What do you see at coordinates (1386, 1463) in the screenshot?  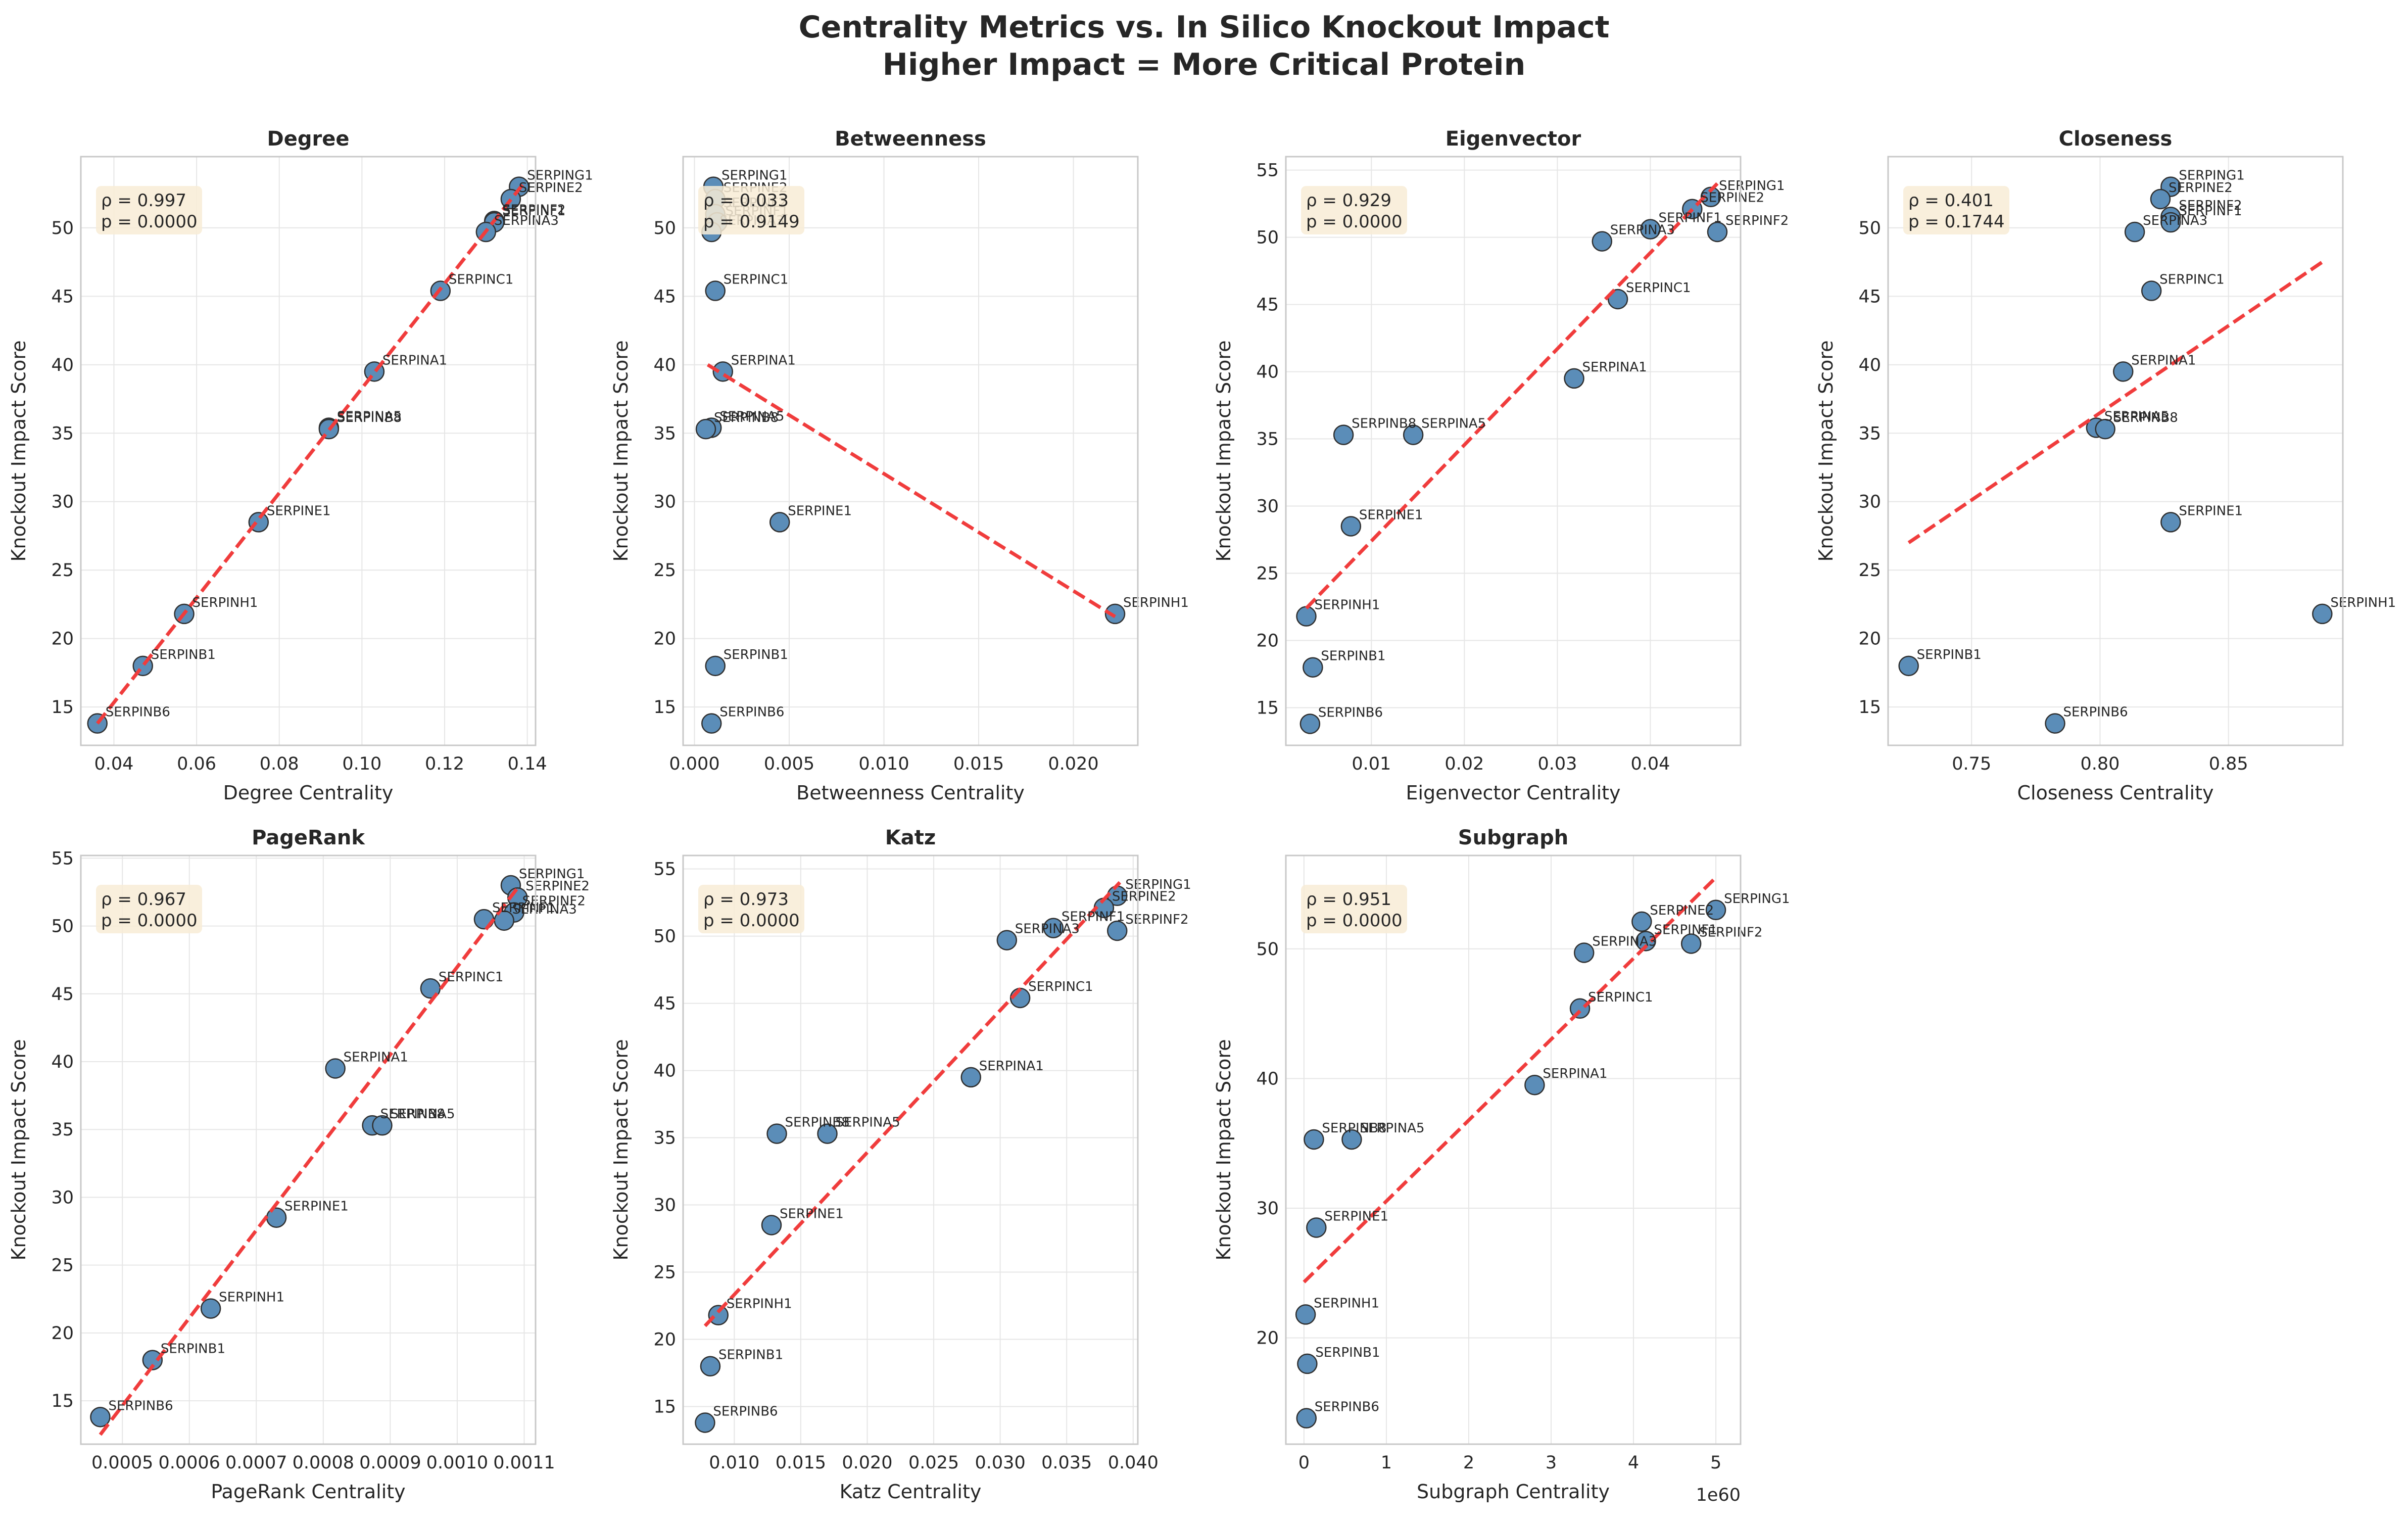 I see `x-tick-label: 1` at bounding box center [1386, 1463].